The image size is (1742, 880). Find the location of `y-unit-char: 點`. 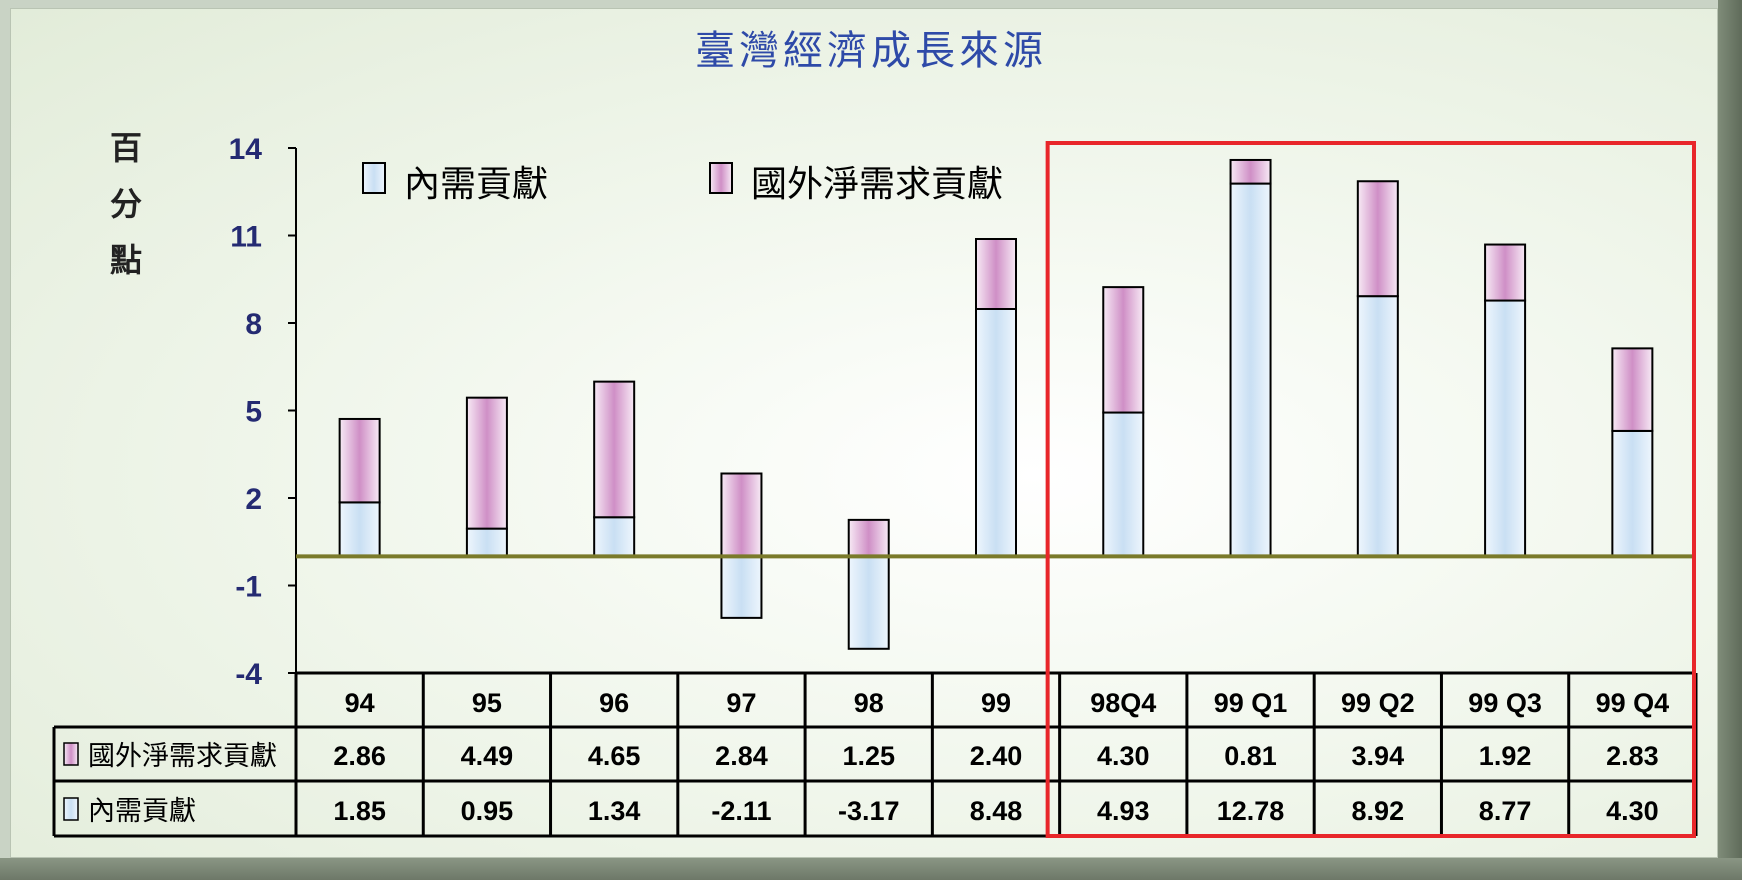

y-unit-char: 點 is located at coordinates (125, 260).